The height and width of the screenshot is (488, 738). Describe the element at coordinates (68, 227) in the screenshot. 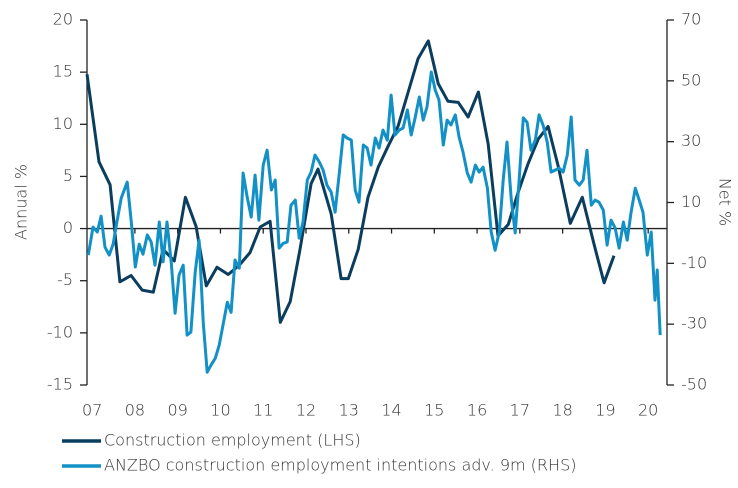

I see `y-tick-label: 0` at that location.